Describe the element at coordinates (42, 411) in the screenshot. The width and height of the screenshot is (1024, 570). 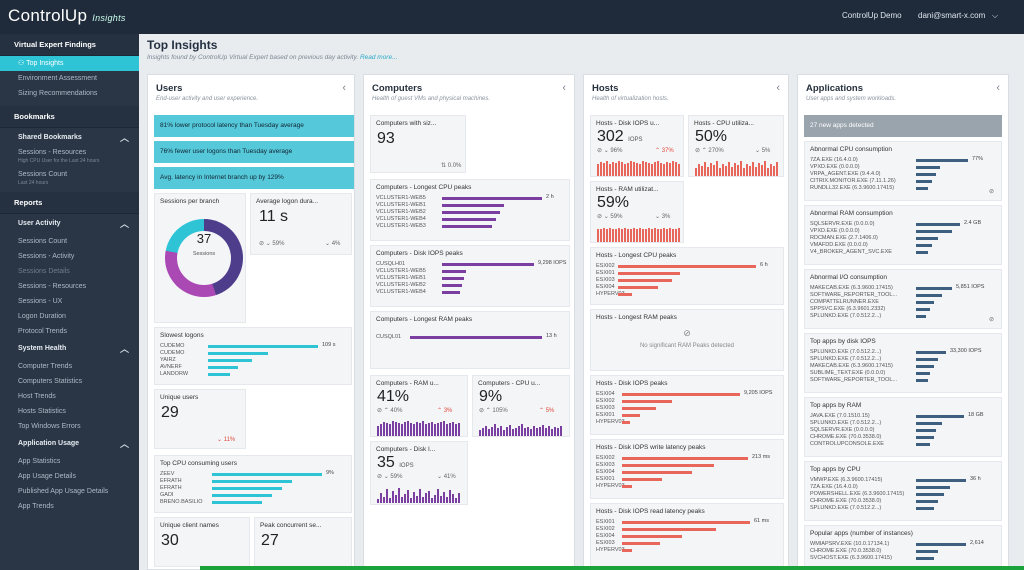
I see `sidebar-item: Hosts Statistics` at that location.